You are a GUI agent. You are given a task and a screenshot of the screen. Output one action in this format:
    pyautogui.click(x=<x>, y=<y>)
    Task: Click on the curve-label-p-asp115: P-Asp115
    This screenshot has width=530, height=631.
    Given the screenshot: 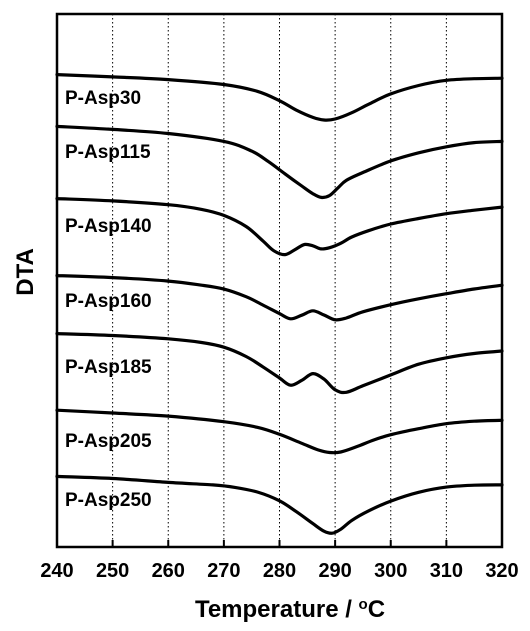 What is the action you would take?
    pyautogui.click(x=108, y=152)
    